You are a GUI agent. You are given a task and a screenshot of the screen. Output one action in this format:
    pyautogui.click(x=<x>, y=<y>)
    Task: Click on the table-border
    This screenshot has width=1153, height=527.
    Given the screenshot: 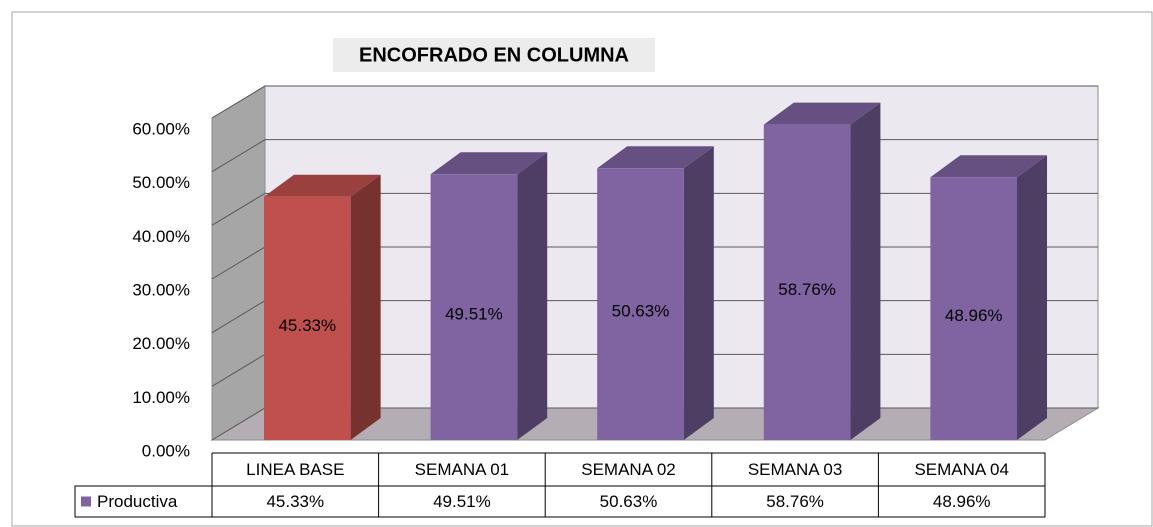 What is the action you would take?
    pyautogui.click(x=560, y=485)
    